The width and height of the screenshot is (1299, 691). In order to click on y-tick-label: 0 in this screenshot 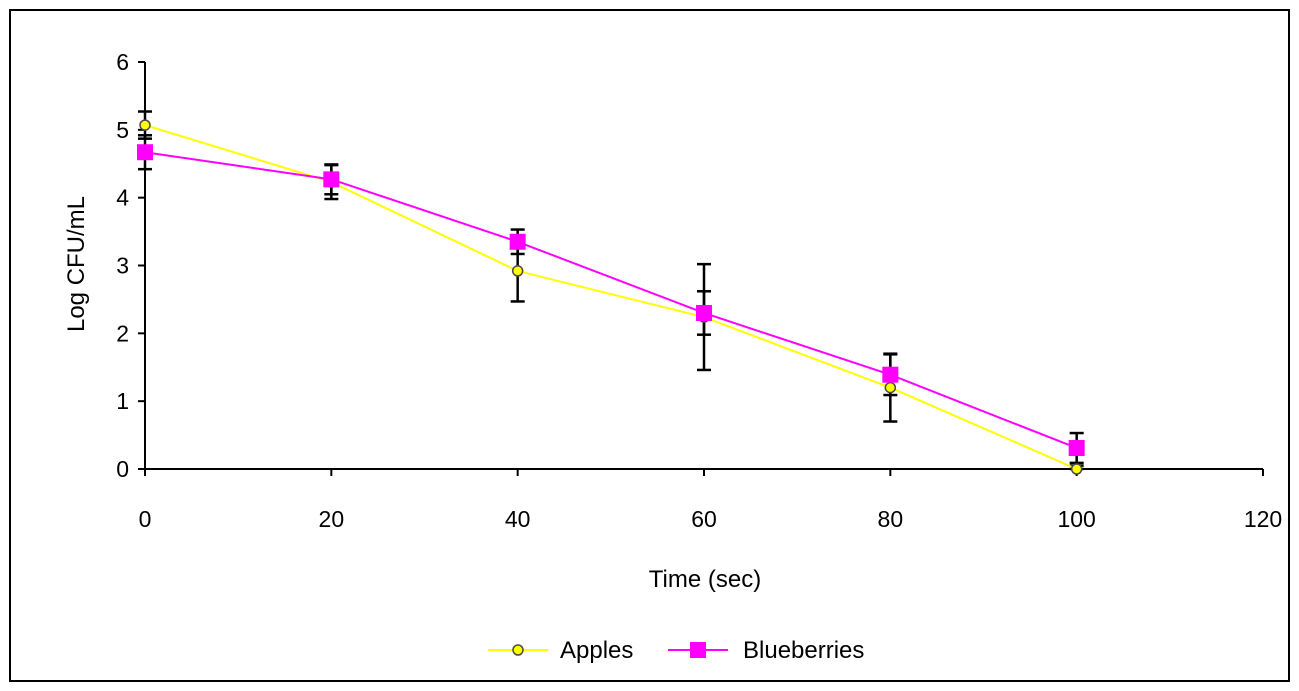, I will do `click(122, 469)`.